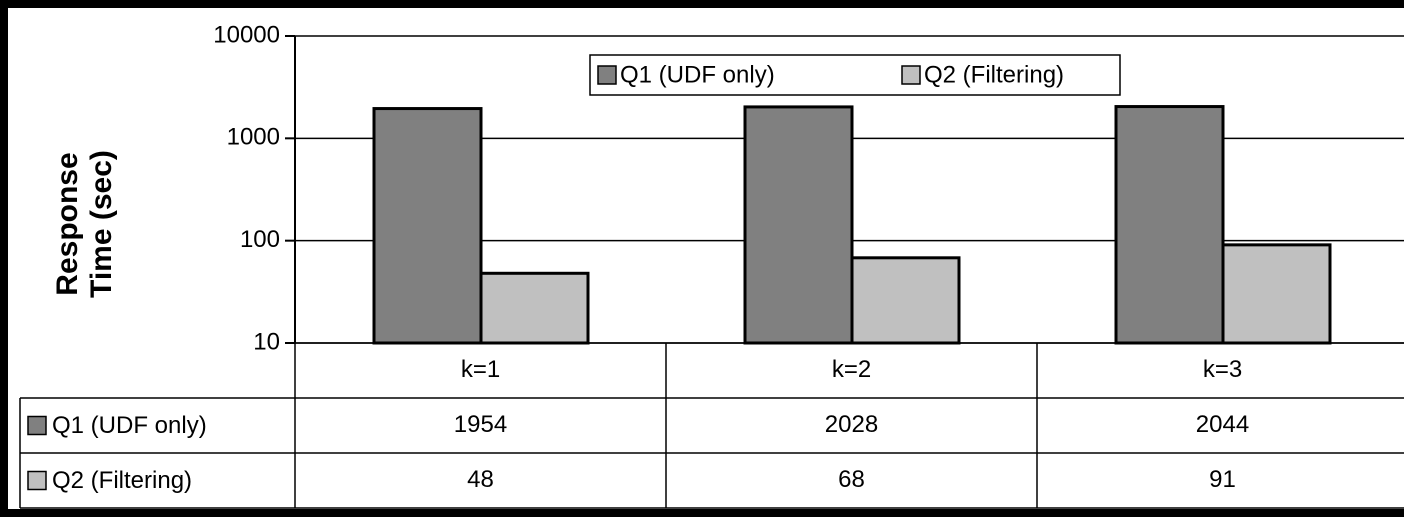 This screenshot has height=517, width=1404. Describe the element at coordinates (266, 341) in the screenshot. I see `y-tick-label: 10` at that location.